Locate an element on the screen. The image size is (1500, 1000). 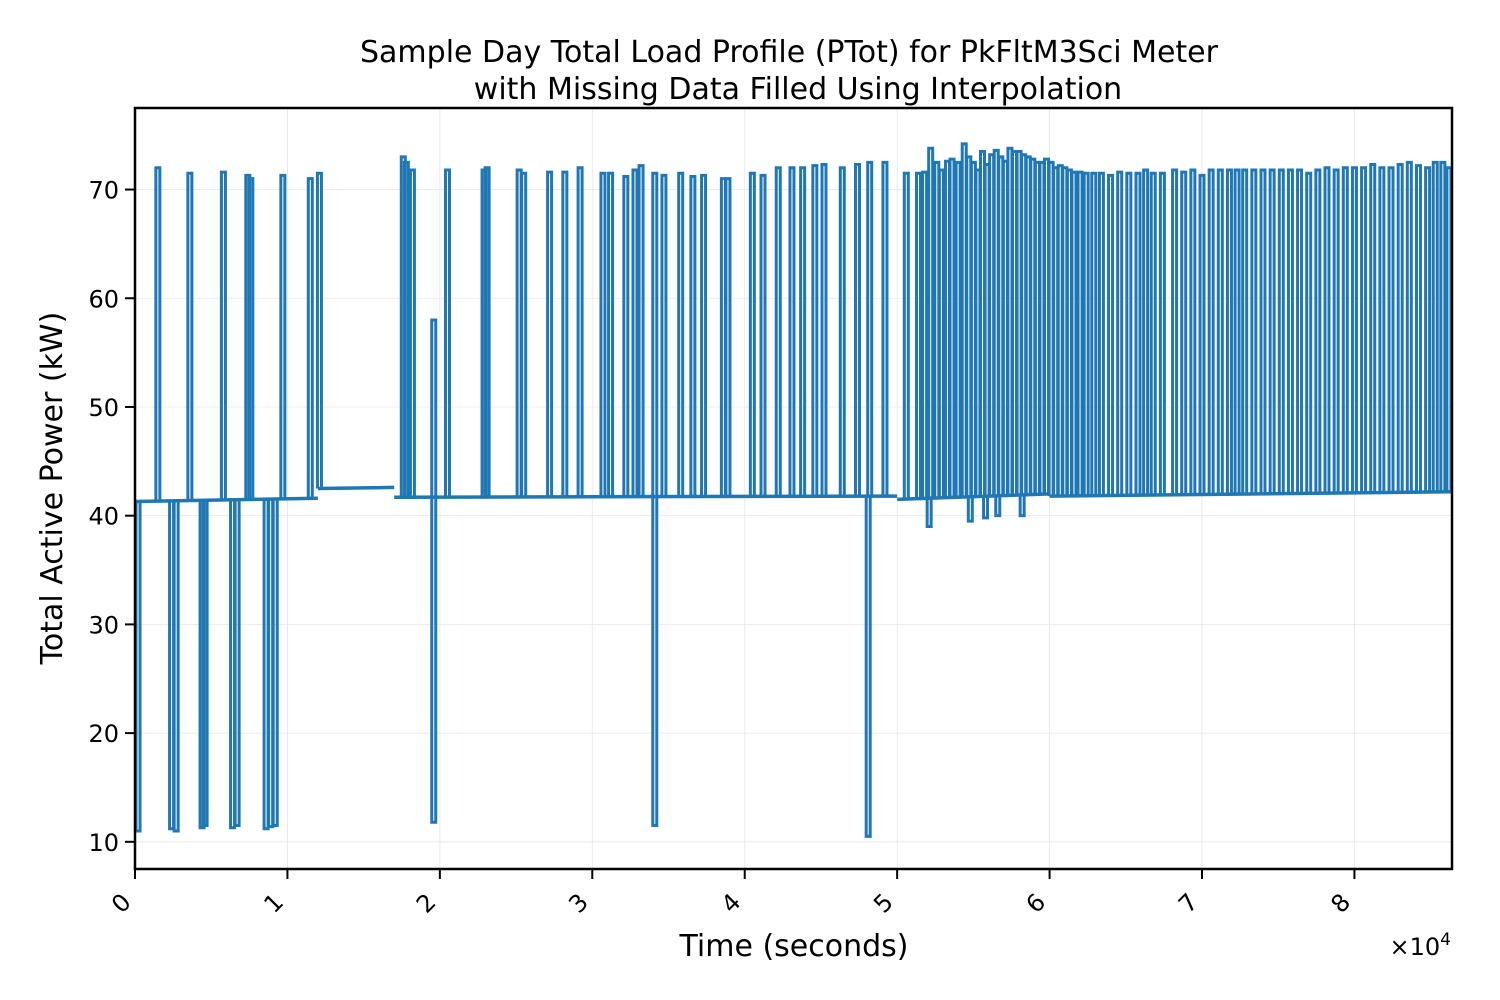
y-tick-label: 40 is located at coordinates (103, 517).